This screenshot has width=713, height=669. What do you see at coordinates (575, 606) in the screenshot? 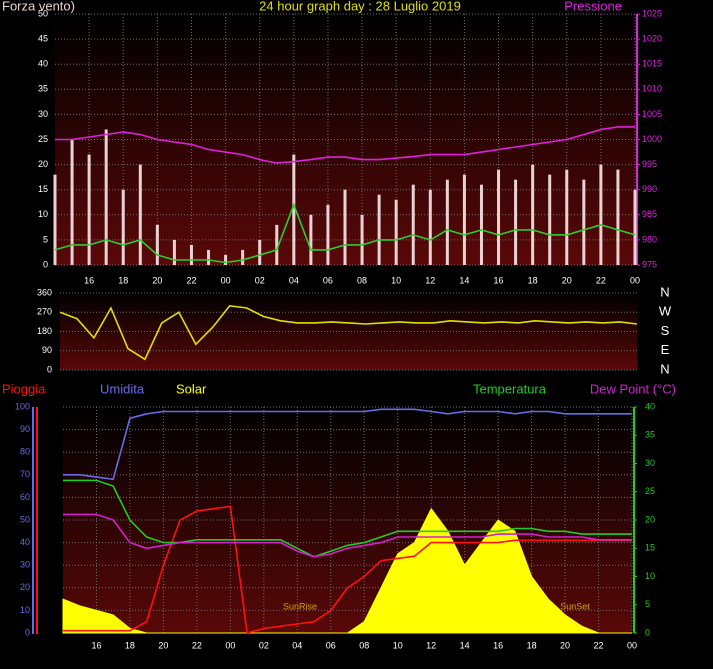
I see `annotation: SunSet` at bounding box center [575, 606].